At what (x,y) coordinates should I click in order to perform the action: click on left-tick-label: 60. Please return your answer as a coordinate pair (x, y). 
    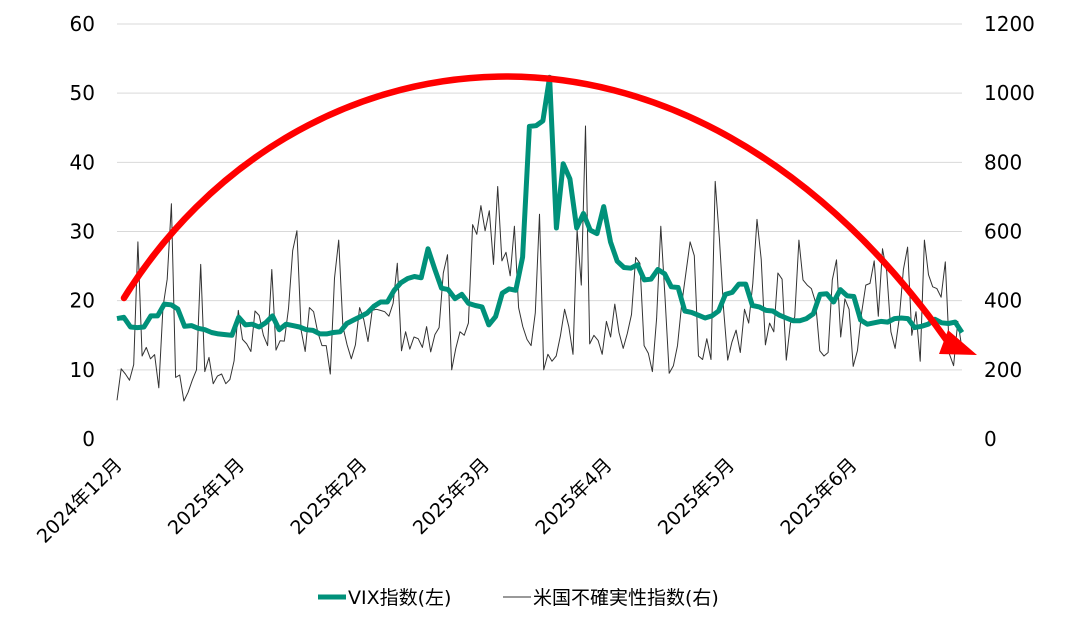
    Looking at the image, I should click on (82, 24).